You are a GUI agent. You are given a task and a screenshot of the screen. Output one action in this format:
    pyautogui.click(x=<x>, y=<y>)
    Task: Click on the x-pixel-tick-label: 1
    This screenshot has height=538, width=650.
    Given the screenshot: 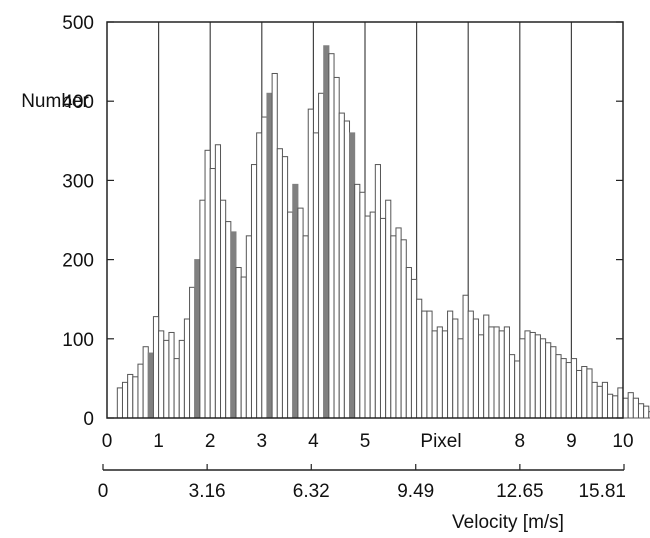 What is the action you would take?
    pyautogui.click(x=158, y=441)
    